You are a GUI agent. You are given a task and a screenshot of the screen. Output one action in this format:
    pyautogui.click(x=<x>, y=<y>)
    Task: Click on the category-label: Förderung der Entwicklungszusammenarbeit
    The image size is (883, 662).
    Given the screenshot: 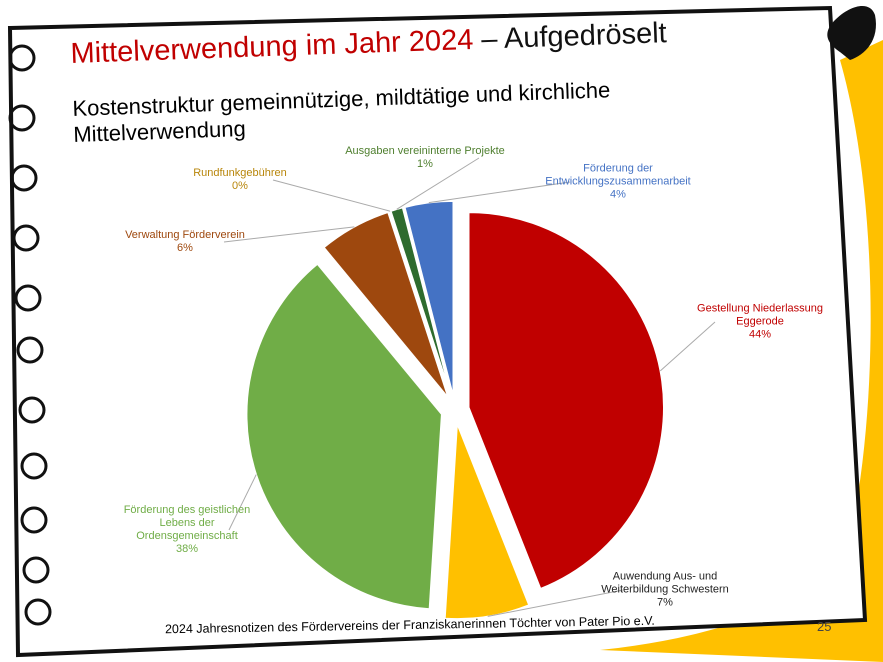 What is the action you would take?
    pyautogui.click(x=618, y=175)
    